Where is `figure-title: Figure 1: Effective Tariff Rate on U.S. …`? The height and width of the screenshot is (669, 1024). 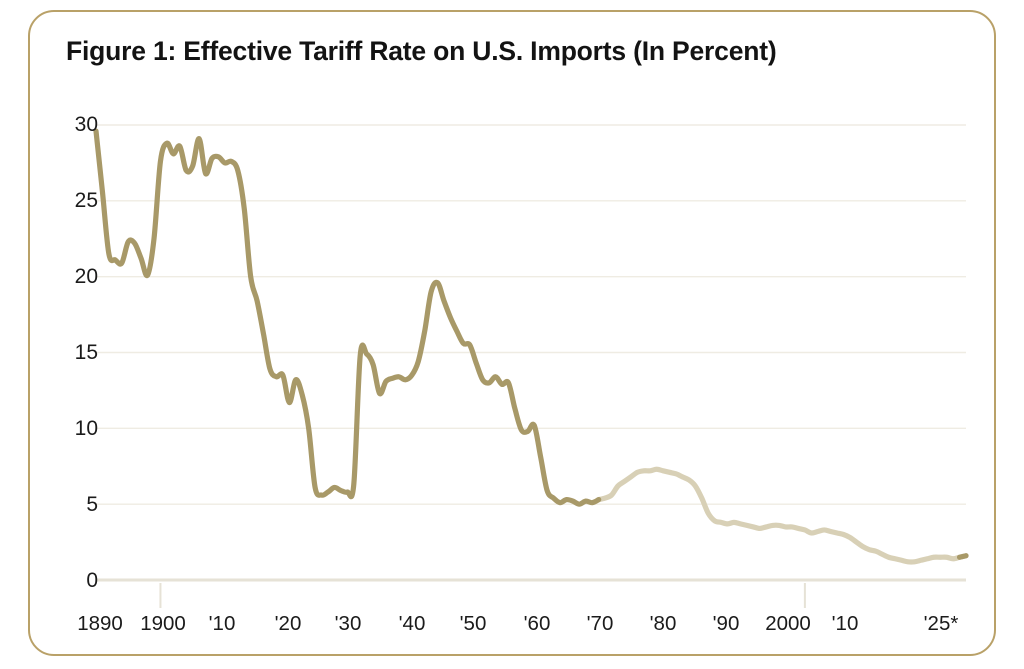 figure-title: Figure 1: Effective Tariff Rate on U.S. … is located at coordinates (421, 51).